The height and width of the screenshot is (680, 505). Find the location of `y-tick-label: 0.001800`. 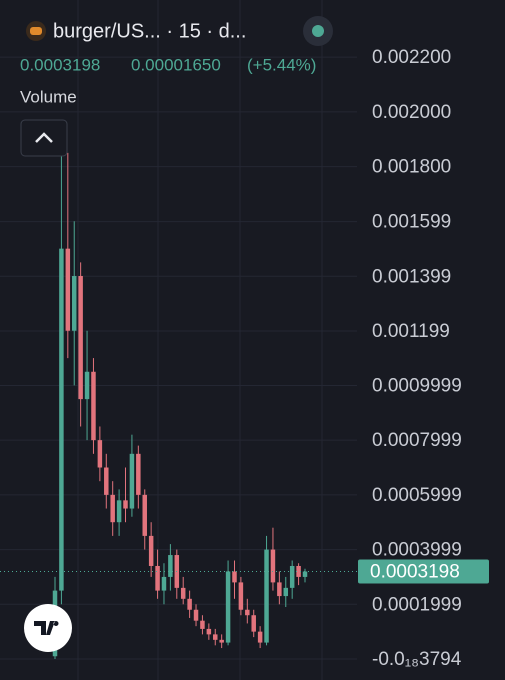

y-tick-label: 0.001800 is located at coordinates (411, 167).